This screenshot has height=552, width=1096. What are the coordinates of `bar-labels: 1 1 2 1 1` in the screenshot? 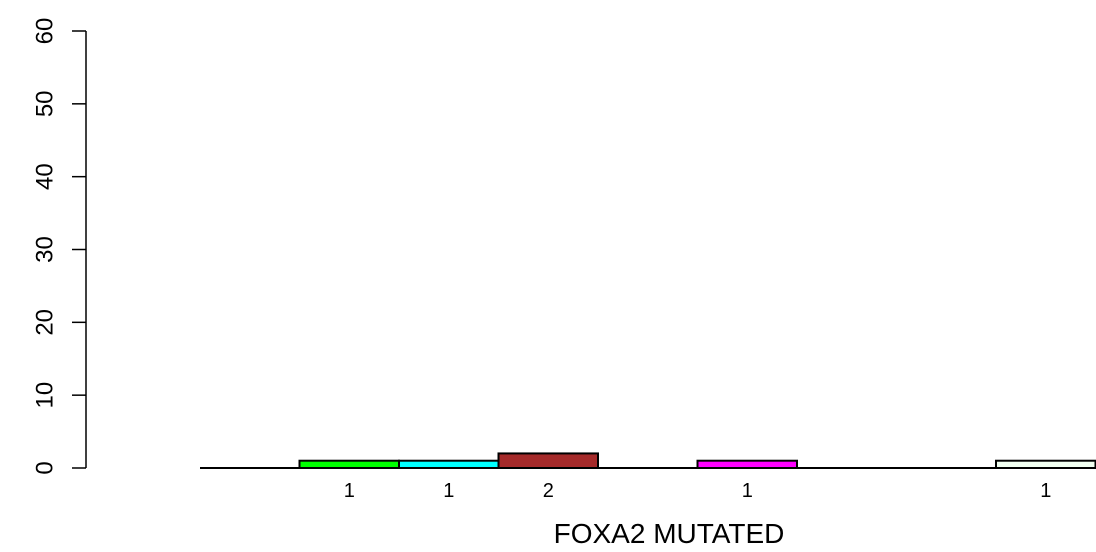 It's located at (698, 491).